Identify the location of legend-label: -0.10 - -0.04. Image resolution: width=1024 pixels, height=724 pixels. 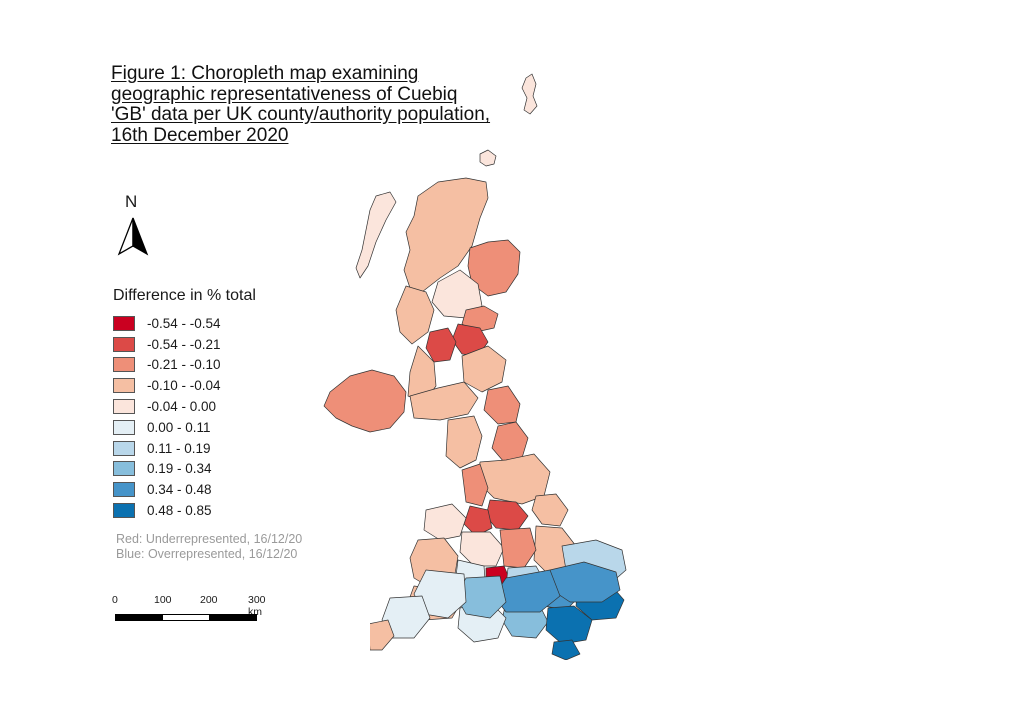
(184, 386).